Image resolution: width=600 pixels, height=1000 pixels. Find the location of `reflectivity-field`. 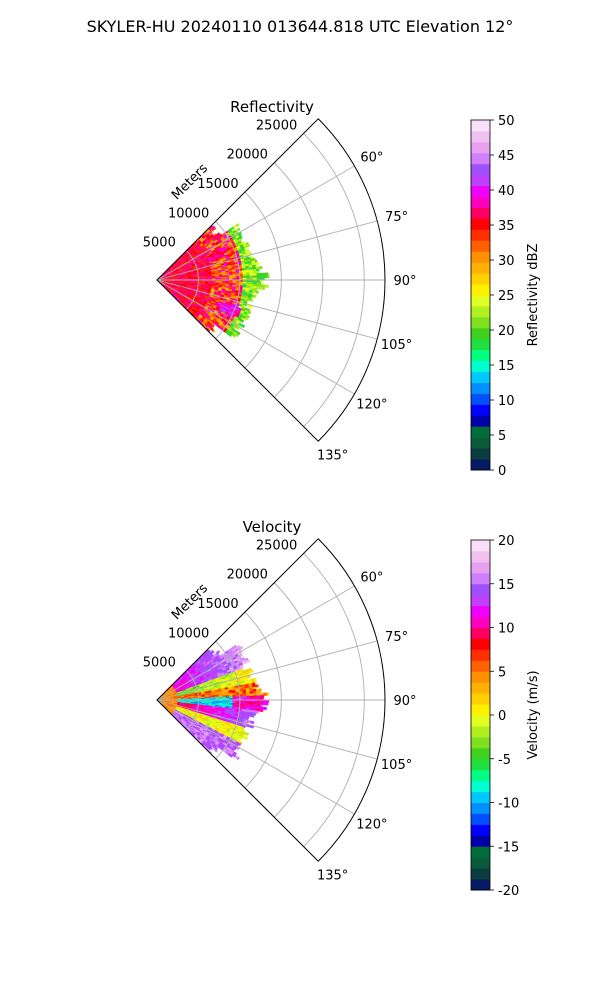

reflectivity-field is located at coordinates (213, 281).